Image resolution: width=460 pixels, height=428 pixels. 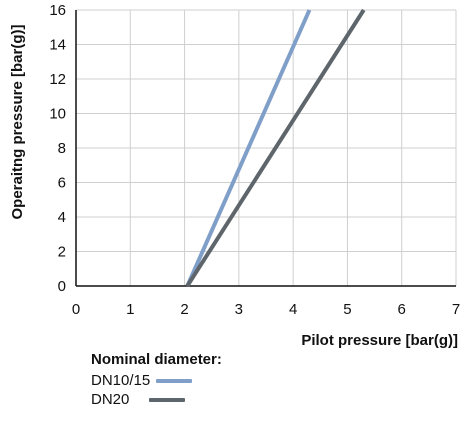 I want to click on y-tick-label: 16, so click(x=57, y=10).